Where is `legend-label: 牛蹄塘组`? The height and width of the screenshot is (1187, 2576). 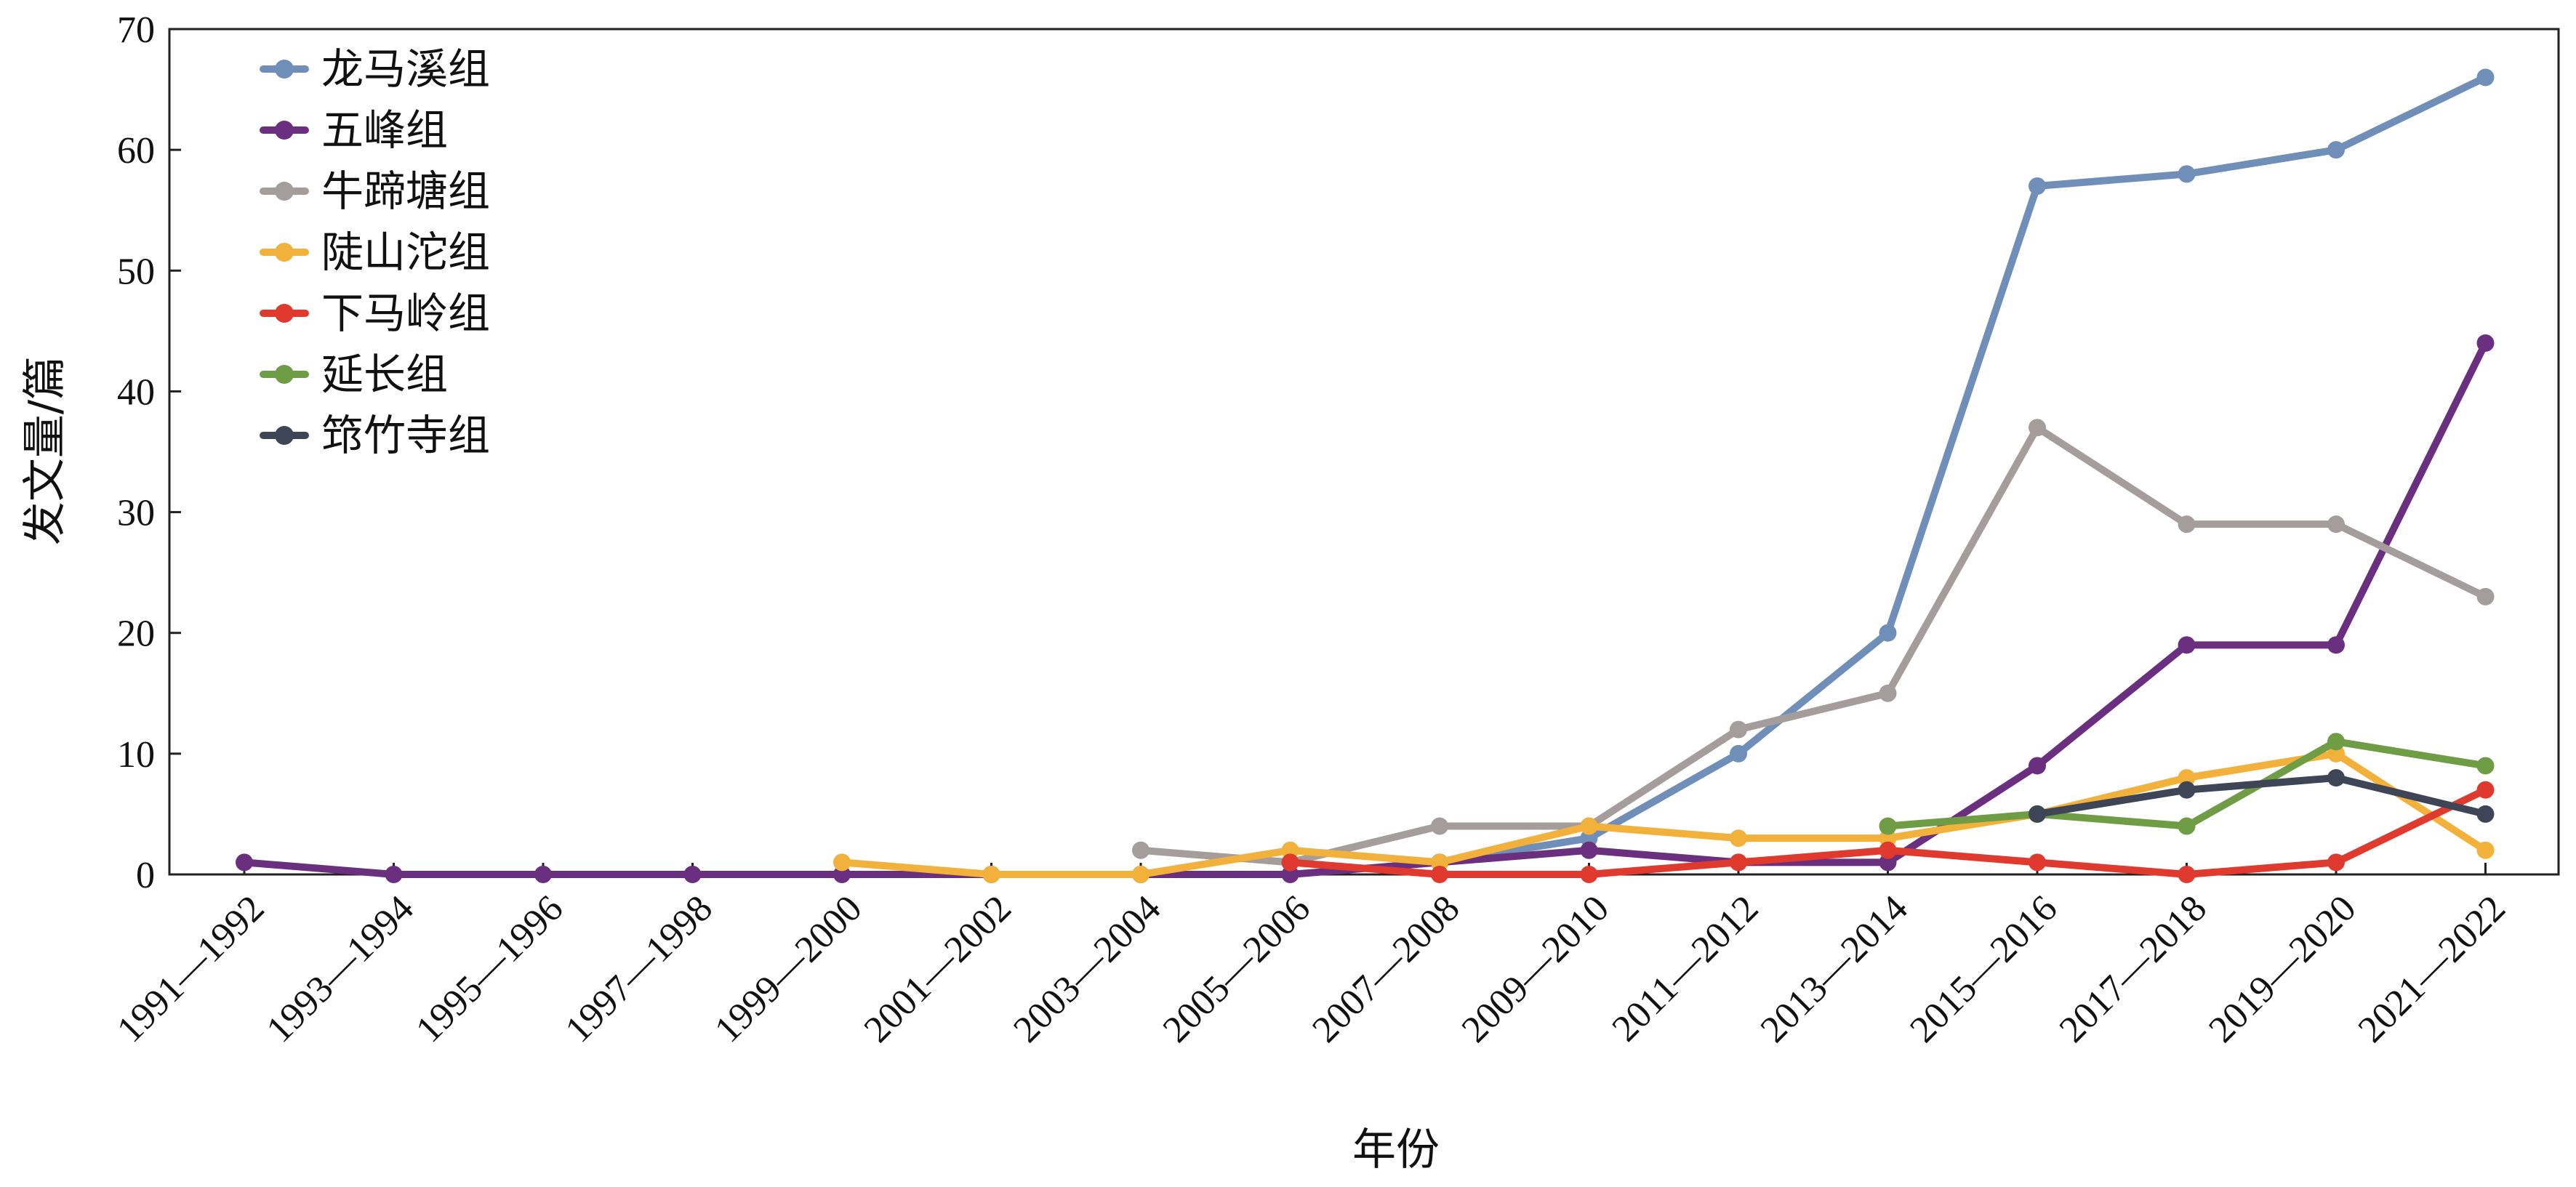 legend-label: 牛蹄塘组 is located at coordinates (406, 191).